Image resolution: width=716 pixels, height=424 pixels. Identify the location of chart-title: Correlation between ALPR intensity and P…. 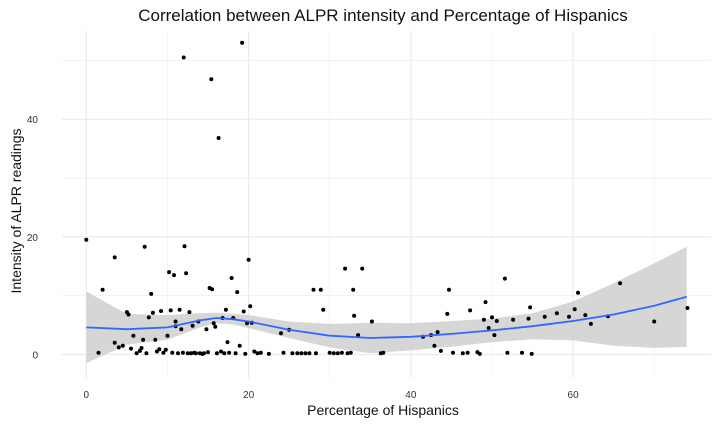
(383, 15).